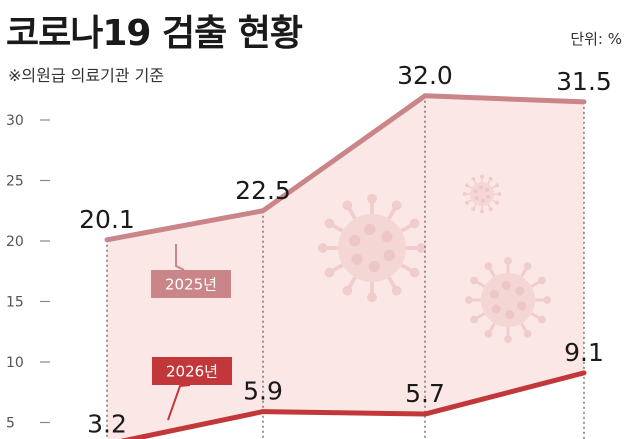 The image size is (628, 439). What do you see at coordinates (584, 352) in the screenshot?
I see `data-label-2026: 9.1` at bounding box center [584, 352].